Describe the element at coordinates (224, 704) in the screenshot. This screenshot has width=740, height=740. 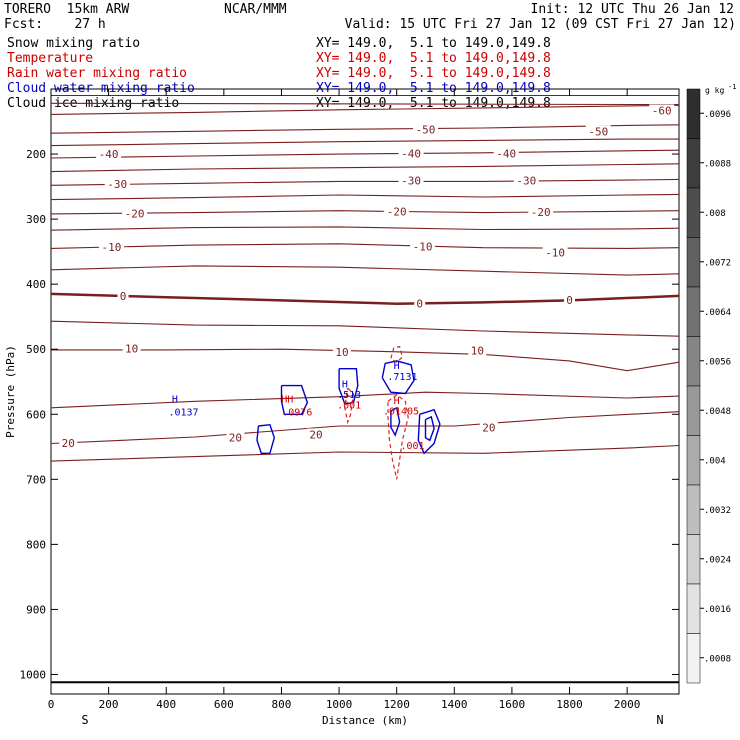
I see `x-tick-label: 600` at that location.